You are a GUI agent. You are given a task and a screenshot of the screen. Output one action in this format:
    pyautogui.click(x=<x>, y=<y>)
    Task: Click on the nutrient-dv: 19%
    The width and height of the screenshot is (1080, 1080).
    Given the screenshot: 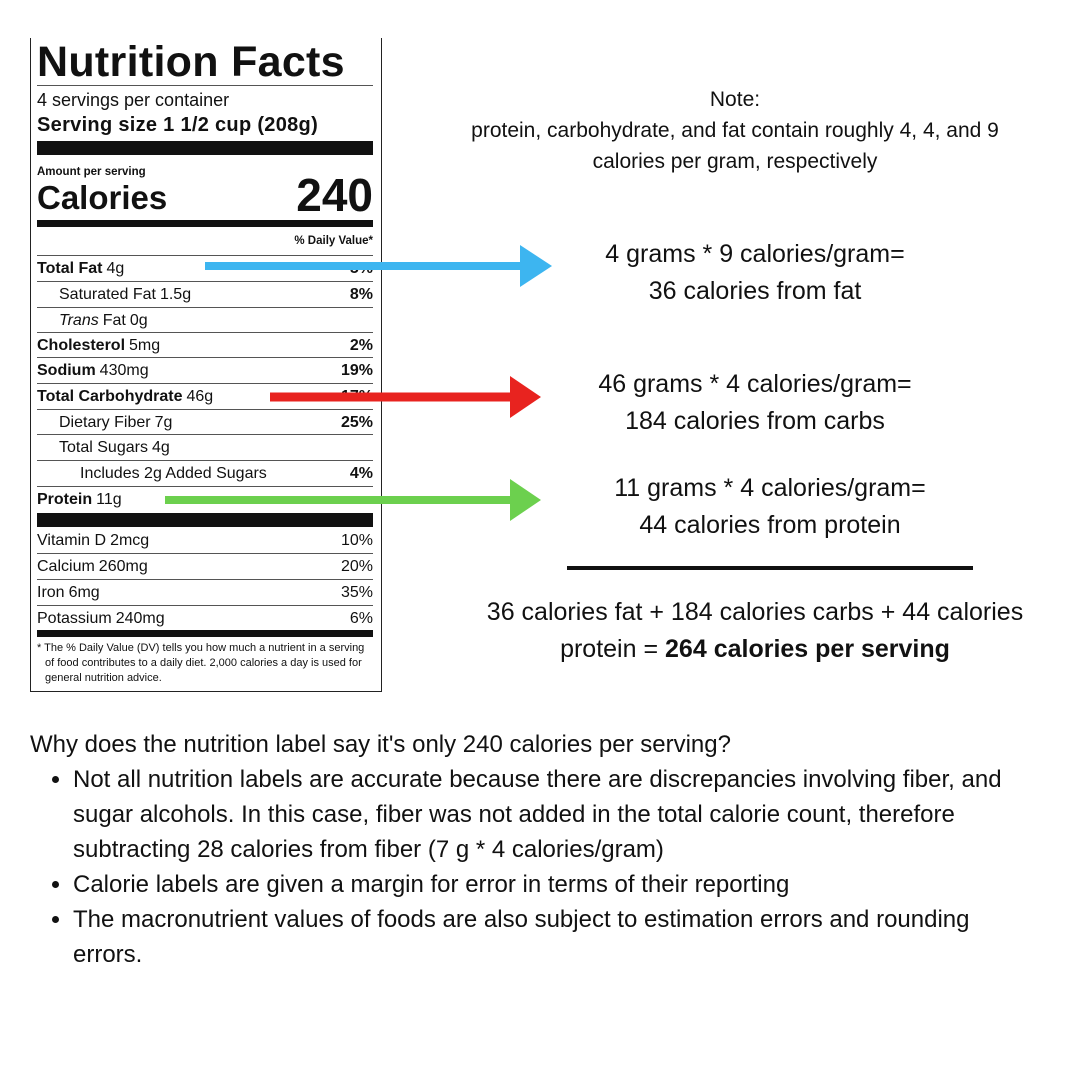 What is the action you would take?
    pyautogui.click(x=356, y=370)
    